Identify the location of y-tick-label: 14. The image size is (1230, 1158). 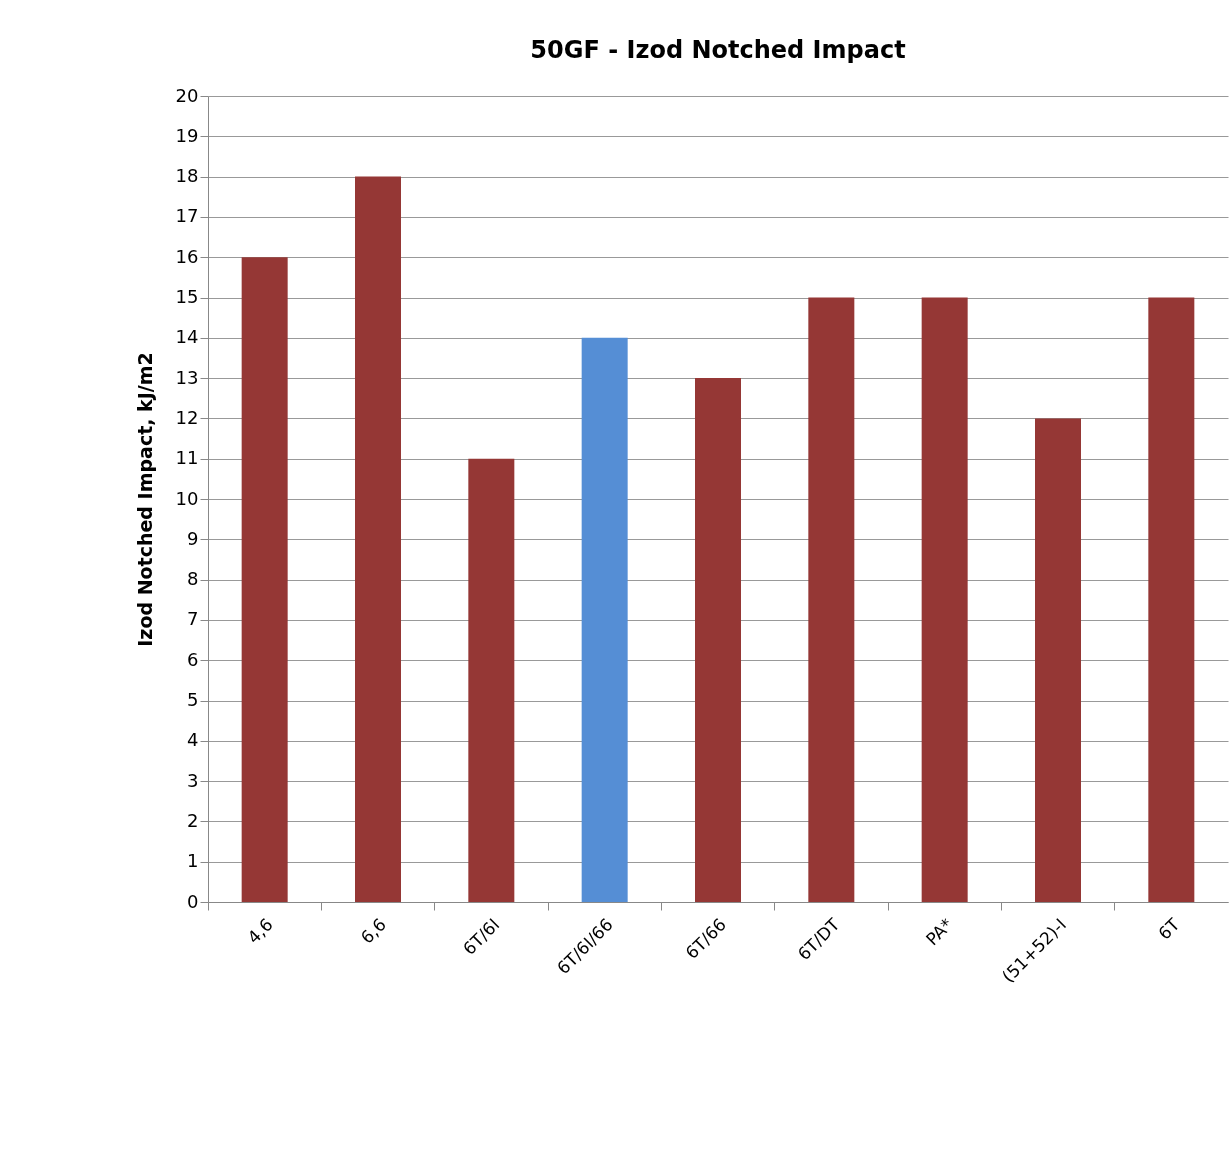
(187, 337).